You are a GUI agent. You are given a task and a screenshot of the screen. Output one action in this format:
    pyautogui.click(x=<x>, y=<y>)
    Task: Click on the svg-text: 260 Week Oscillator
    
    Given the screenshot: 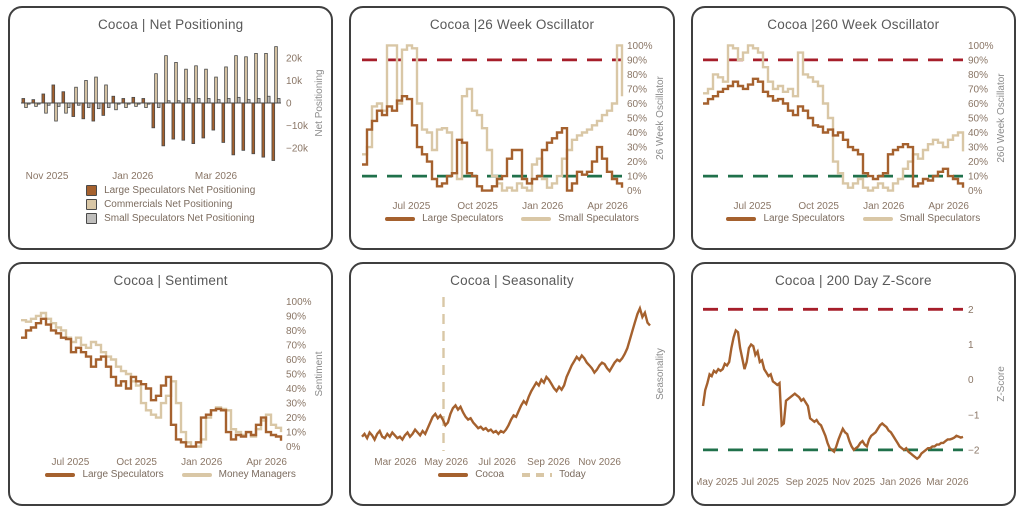 What is the action you would take?
    pyautogui.click(x=1001, y=118)
    